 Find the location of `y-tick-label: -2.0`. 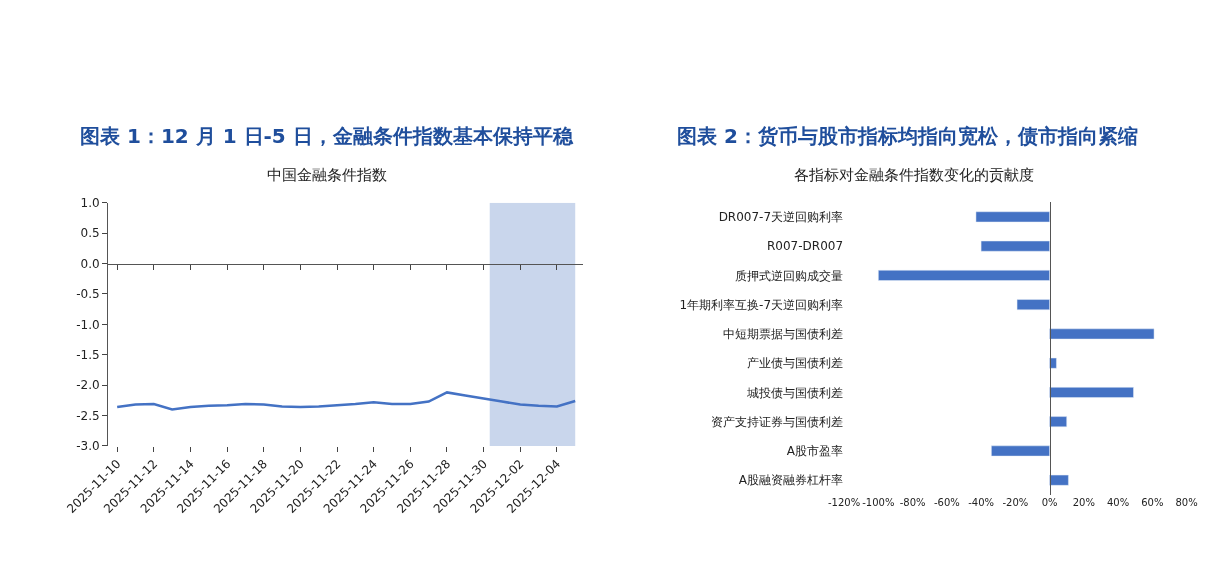

y-tick-label: -2.0 is located at coordinates (88, 385).